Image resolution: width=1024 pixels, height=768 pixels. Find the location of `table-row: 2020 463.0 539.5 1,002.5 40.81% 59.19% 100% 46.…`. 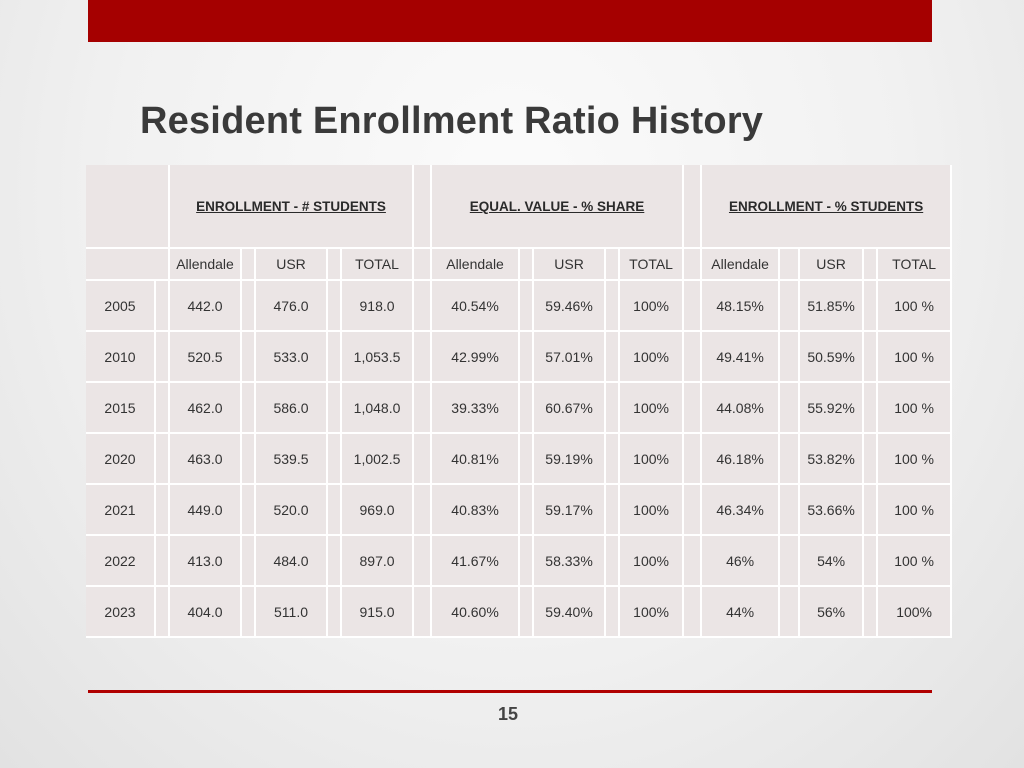

table-row: 2020 463.0 539.5 1,002.5 40.81% 59.19% 100% 46.… is located at coordinates (519, 459).